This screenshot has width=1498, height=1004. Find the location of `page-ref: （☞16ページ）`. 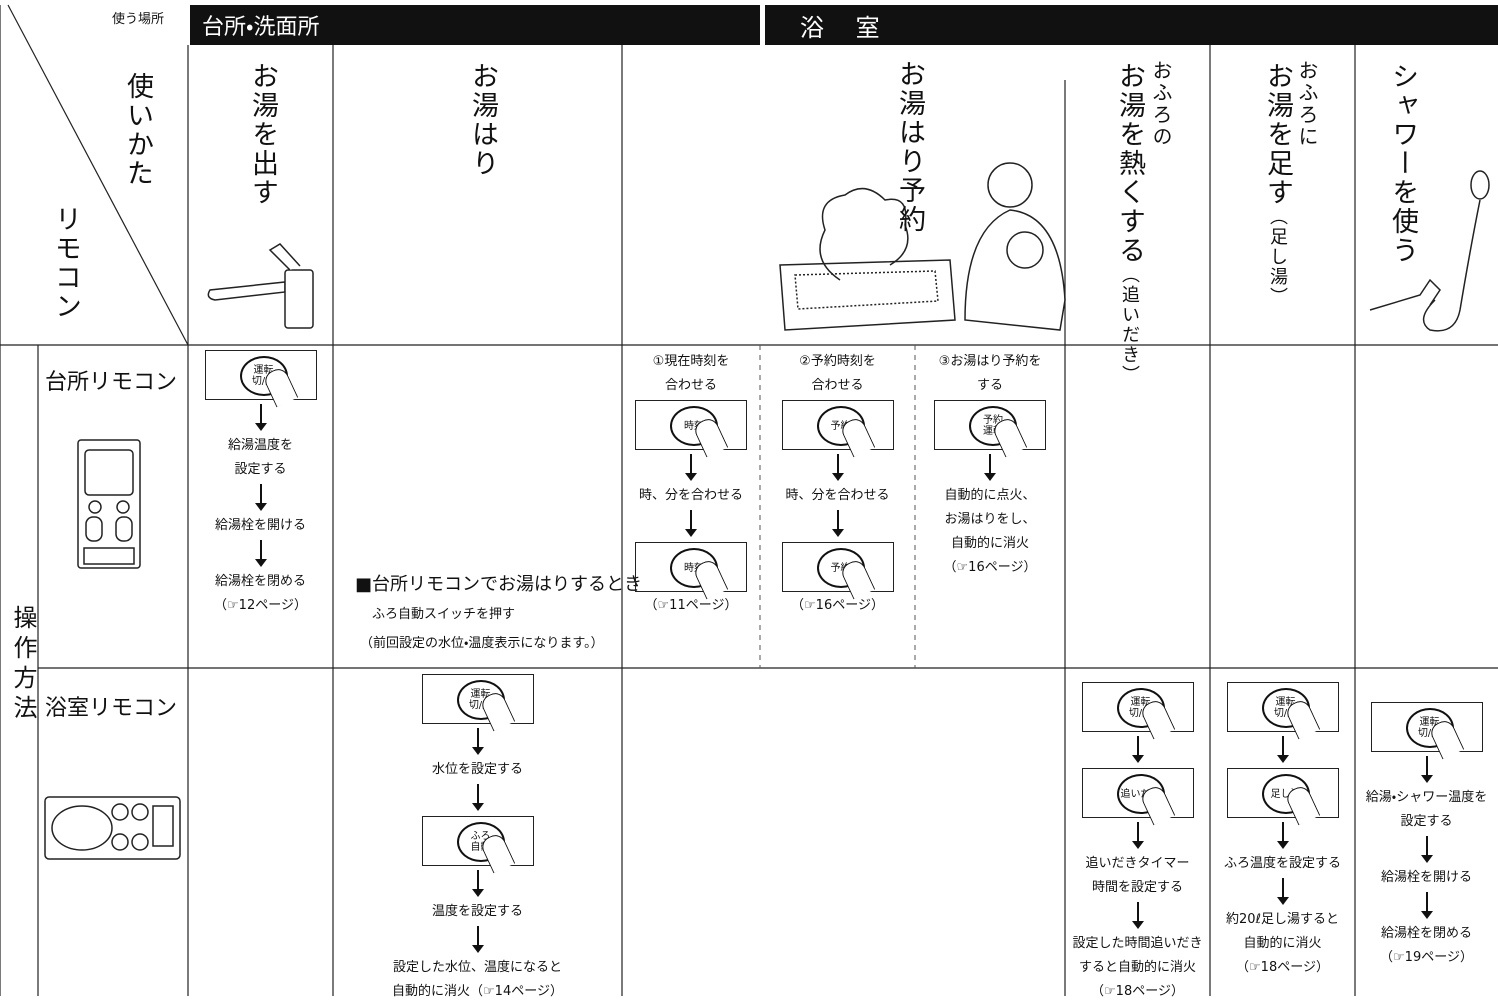

page-ref: （☞16ページ） is located at coordinates (837, 605).